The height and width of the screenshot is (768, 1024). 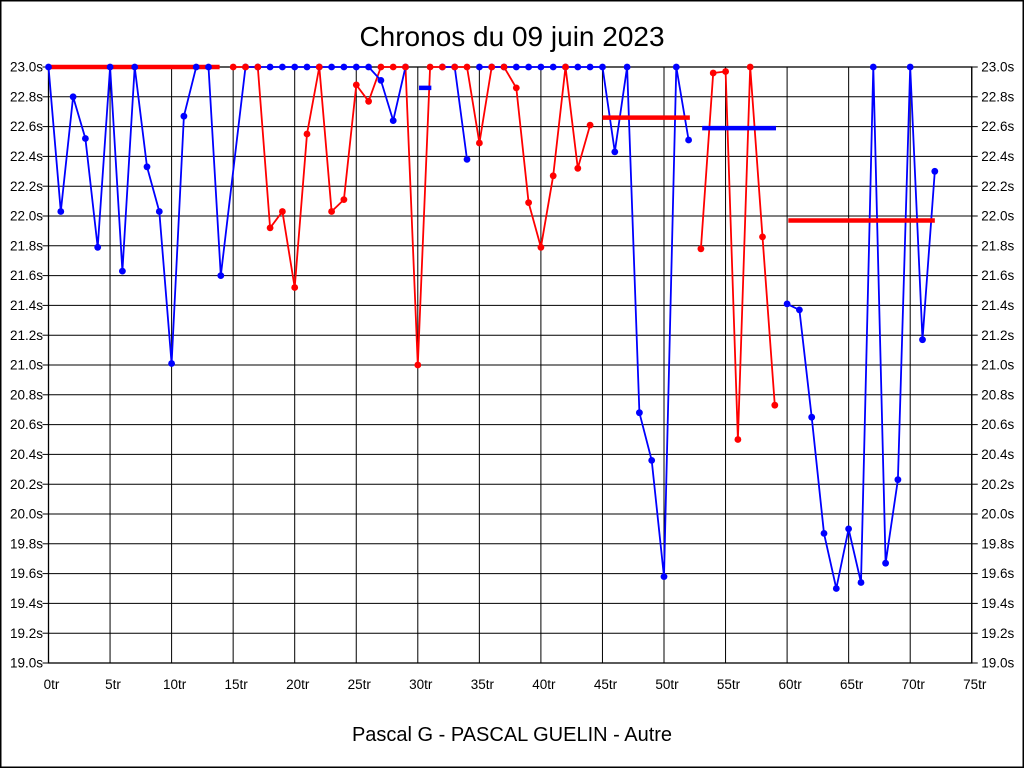 I want to click on y-axis-label-right: 22.0s, so click(x=997, y=216).